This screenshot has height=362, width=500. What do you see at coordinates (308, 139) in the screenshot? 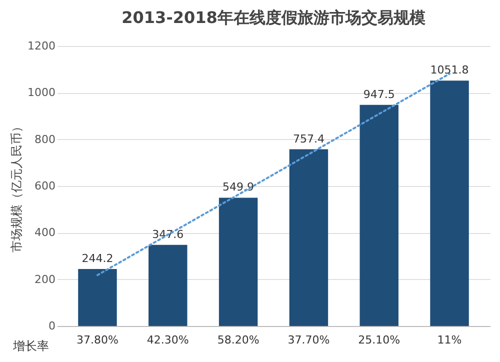
I see `data-label: 757.4` at bounding box center [308, 139].